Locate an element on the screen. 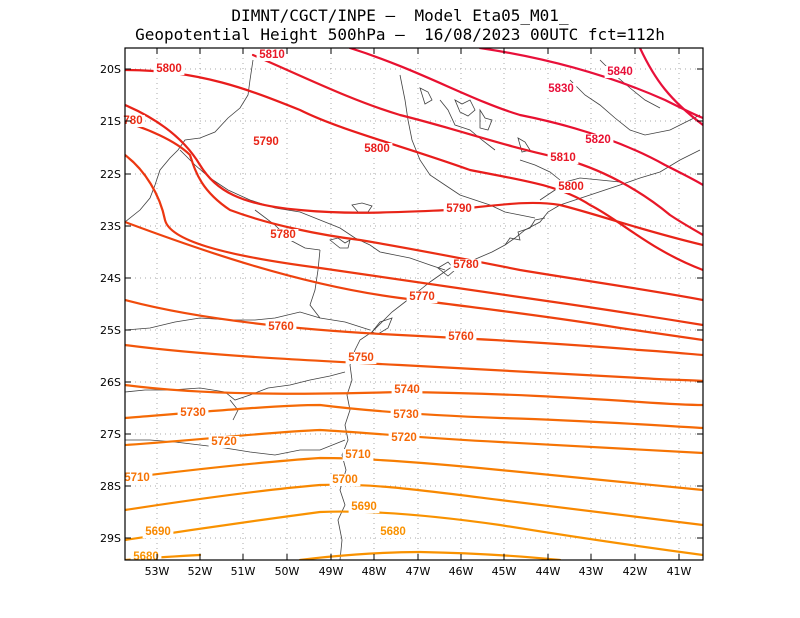 The width and height of the screenshot is (800, 618). x-tick-label: 53W is located at coordinates (157, 571).